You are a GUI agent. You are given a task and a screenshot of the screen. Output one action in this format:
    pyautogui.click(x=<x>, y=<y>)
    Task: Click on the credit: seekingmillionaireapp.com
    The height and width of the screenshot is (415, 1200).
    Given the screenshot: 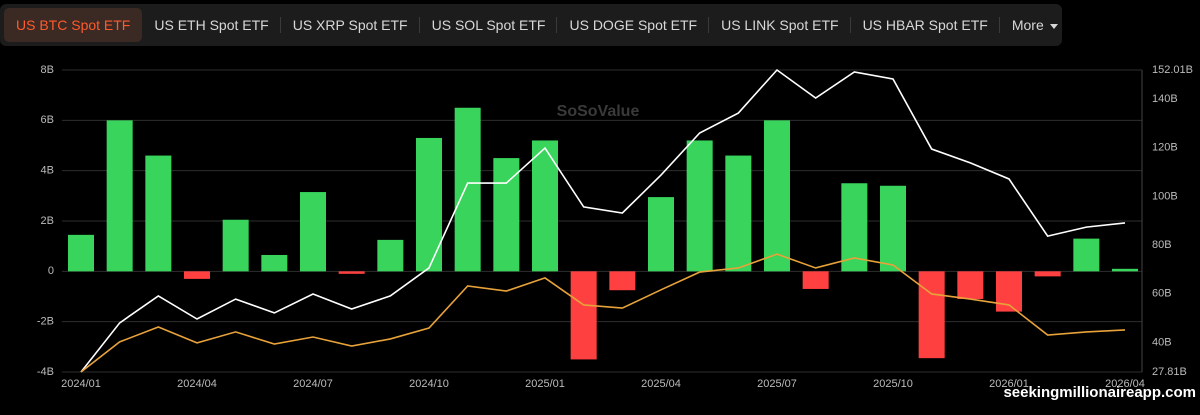 What is the action you would take?
    pyautogui.click(x=1099, y=392)
    